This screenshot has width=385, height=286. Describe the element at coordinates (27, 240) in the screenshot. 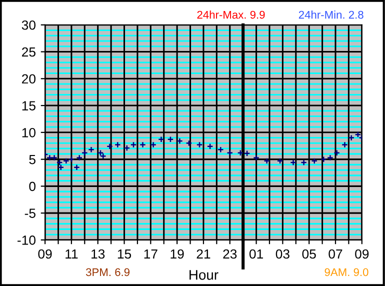

I see `y-tick-label: -10` at that location.